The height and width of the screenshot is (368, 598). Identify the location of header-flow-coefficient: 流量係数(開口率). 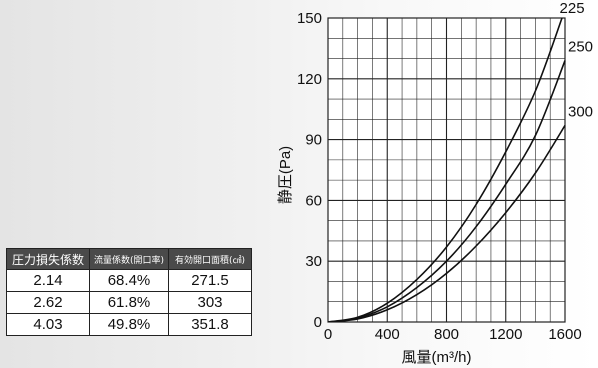
(129, 259).